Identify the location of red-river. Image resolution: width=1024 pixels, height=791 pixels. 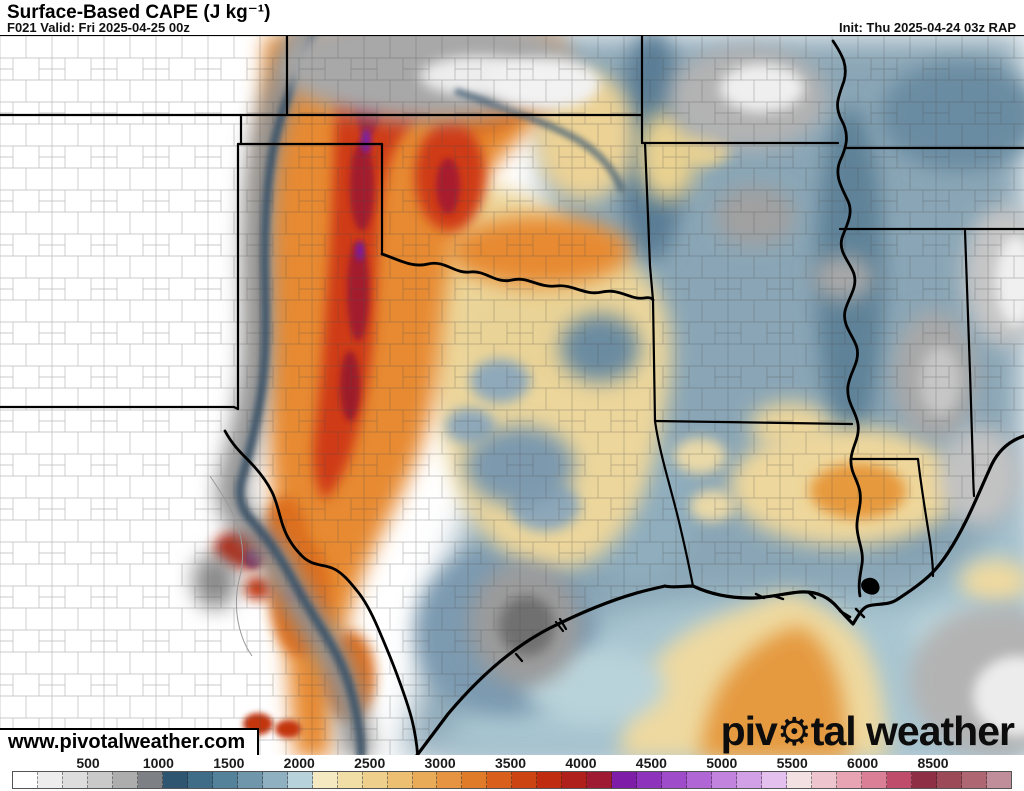
(517, 277).